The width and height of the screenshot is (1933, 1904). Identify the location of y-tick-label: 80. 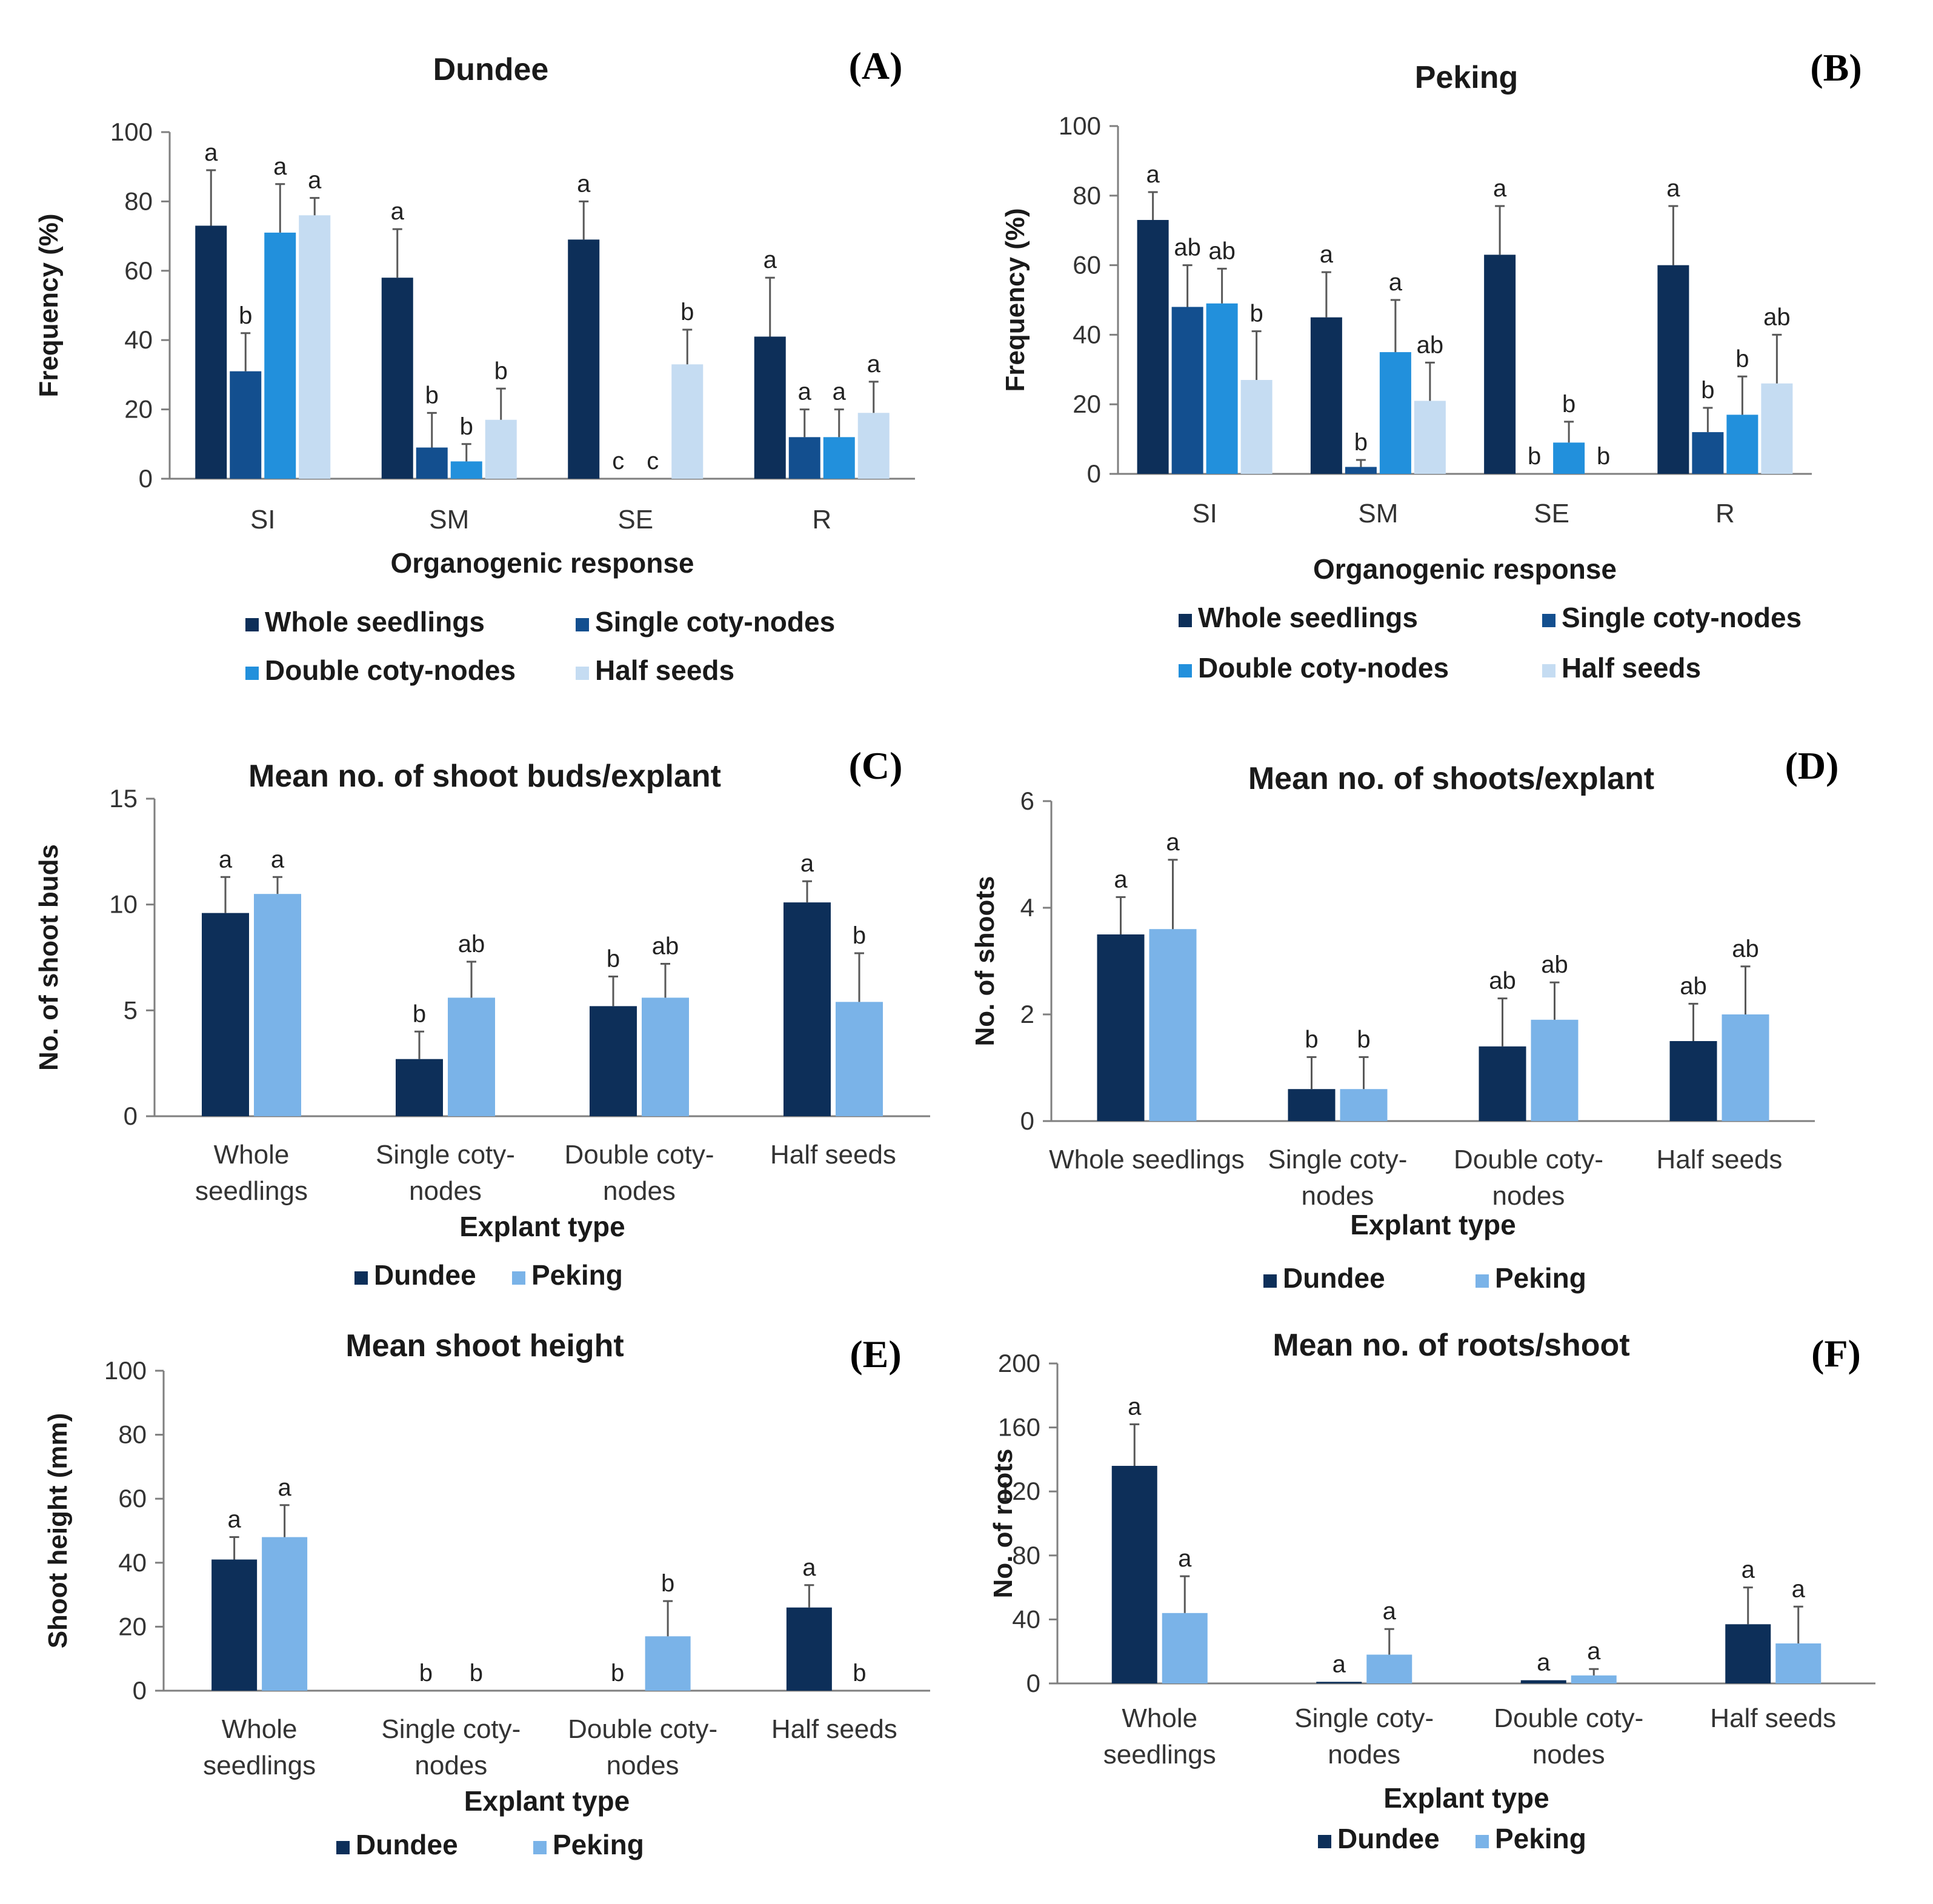
(138, 201).